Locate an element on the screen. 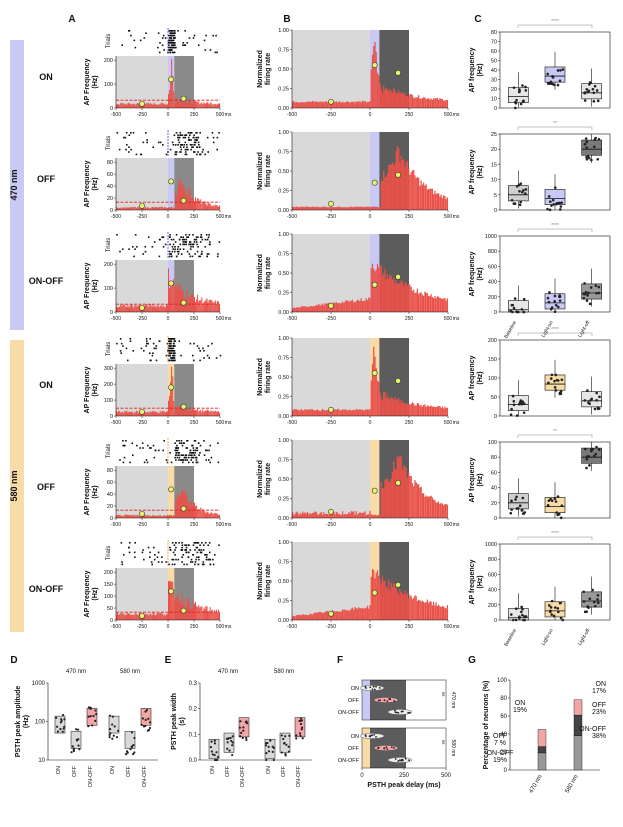 The image size is (623, 827). e-y-tick-label: 0.1 is located at coordinates (193, 735).